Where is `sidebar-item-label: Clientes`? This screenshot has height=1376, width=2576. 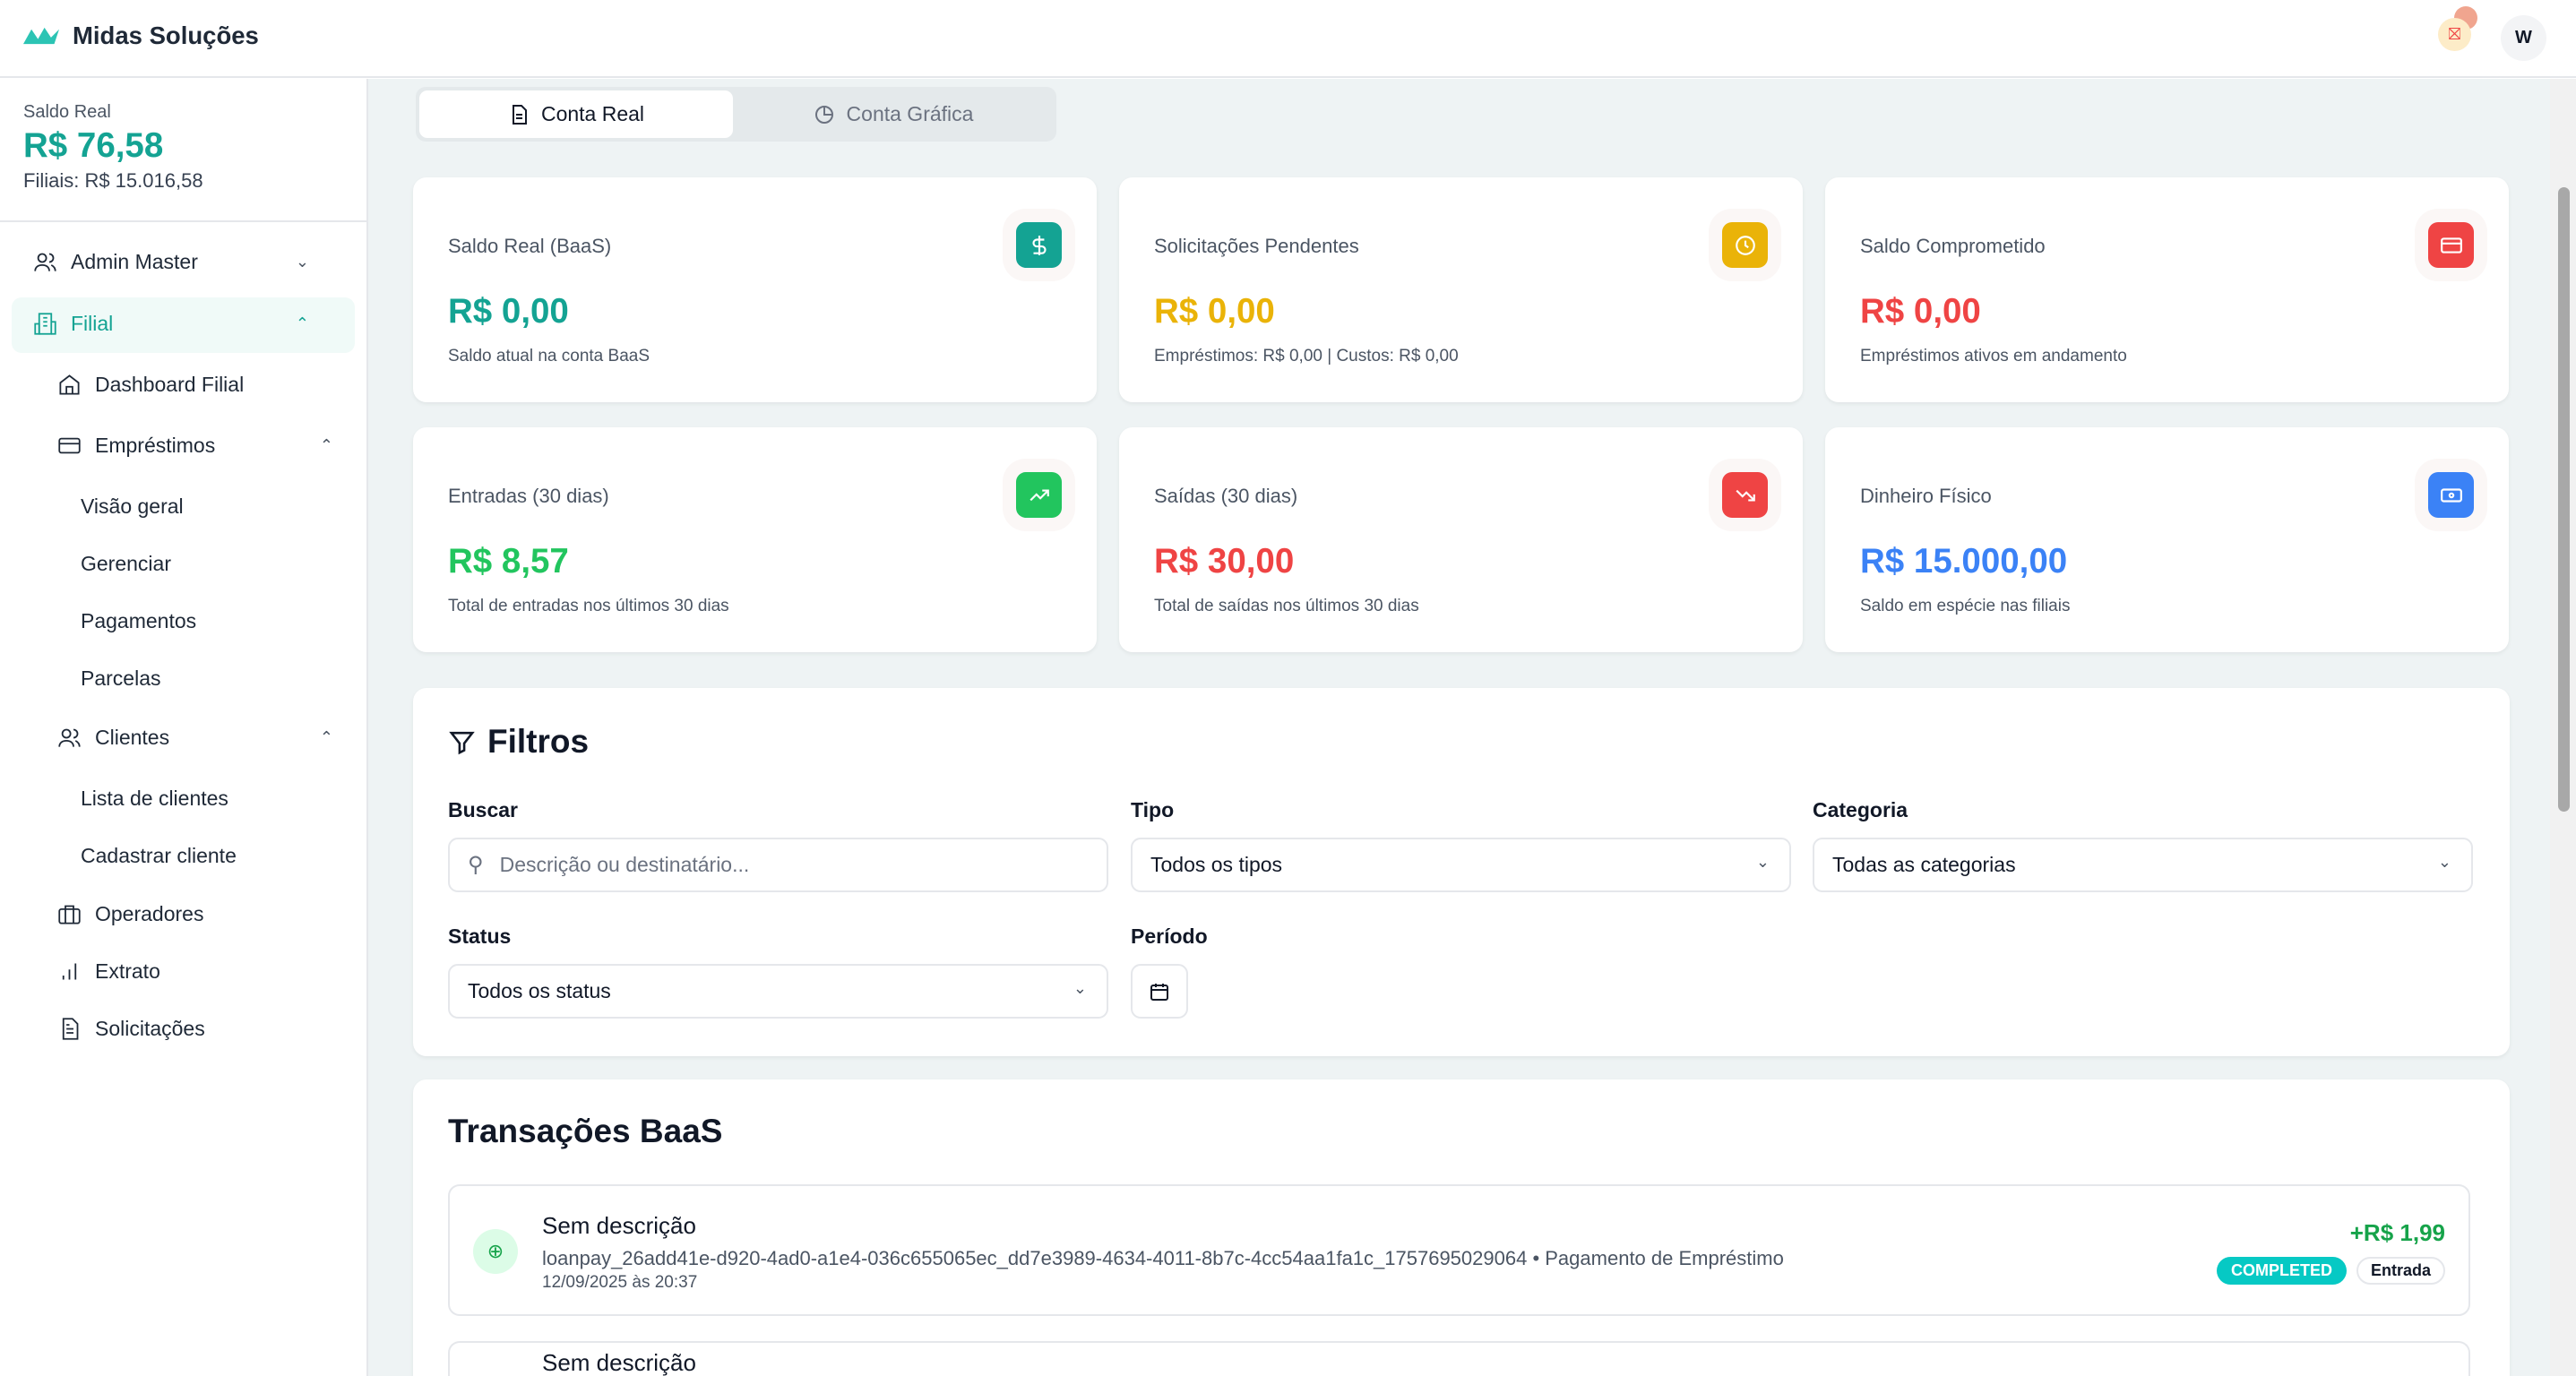 sidebar-item-label: Clientes is located at coordinates (132, 737).